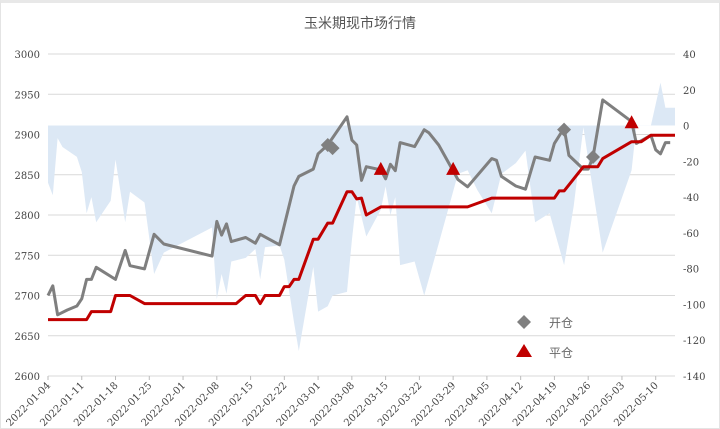 The image size is (720, 429). Describe the element at coordinates (27, 377) in the screenshot. I see `y-left-tick-label: 2600` at that location.